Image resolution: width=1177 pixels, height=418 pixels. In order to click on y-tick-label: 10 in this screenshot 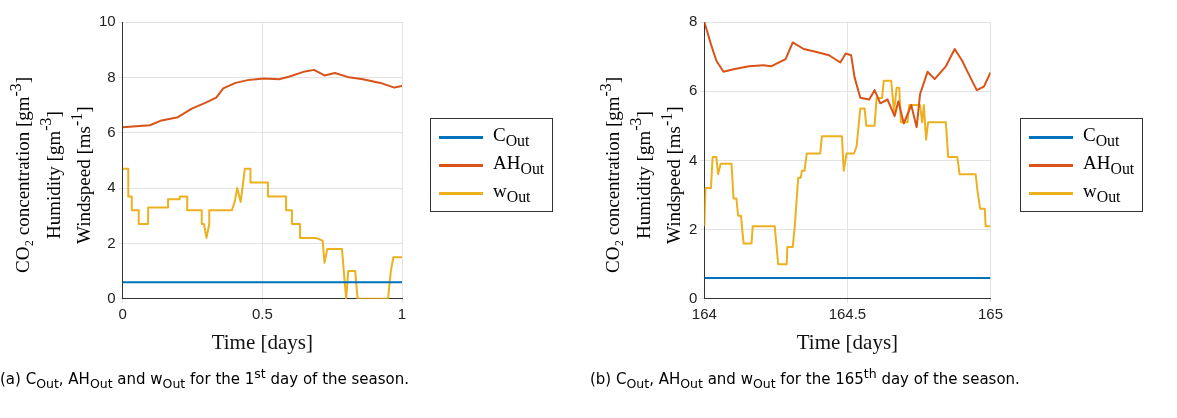, I will do `click(107, 21)`.